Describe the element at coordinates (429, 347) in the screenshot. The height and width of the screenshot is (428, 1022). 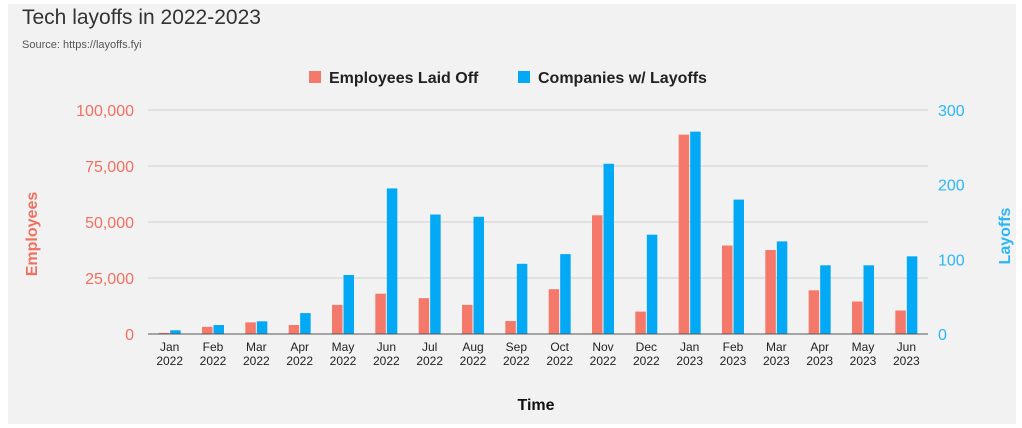
I see `x-tick-label-month: Jul` at that location.